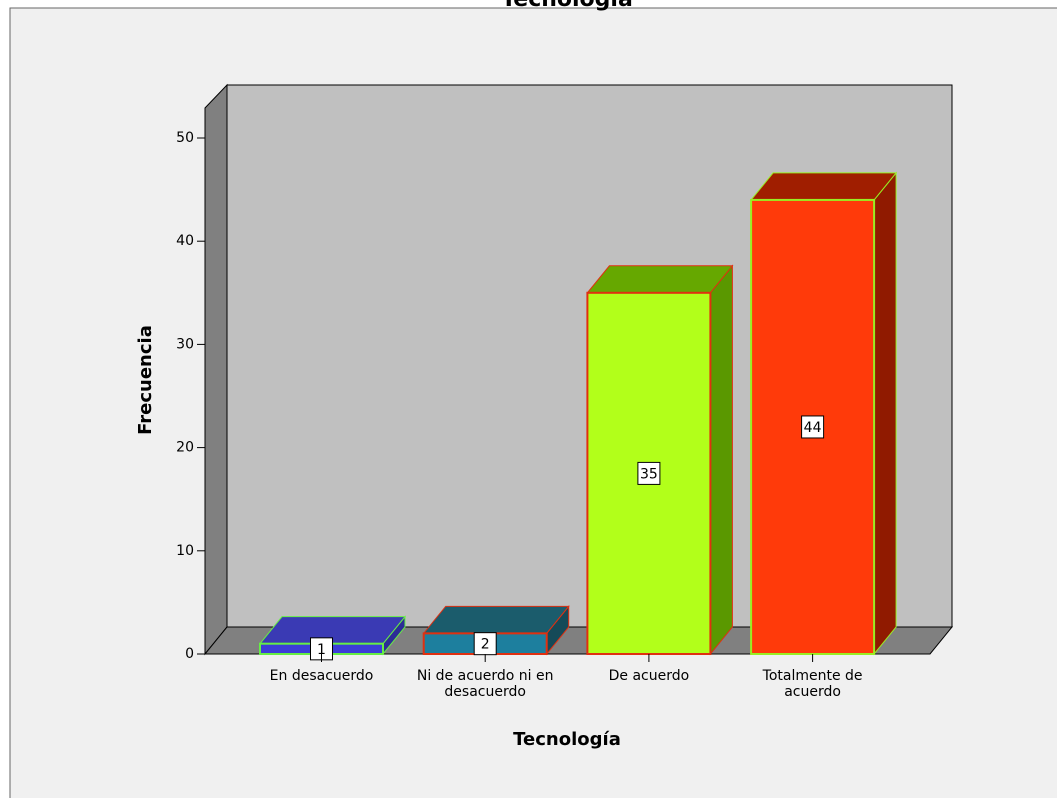 This screenshot has width=1057, height=798. What do you see at coordinates (567, 6) in the screenshot?
I see `chart-title: Tecnología` at bounding box center [567, 6].